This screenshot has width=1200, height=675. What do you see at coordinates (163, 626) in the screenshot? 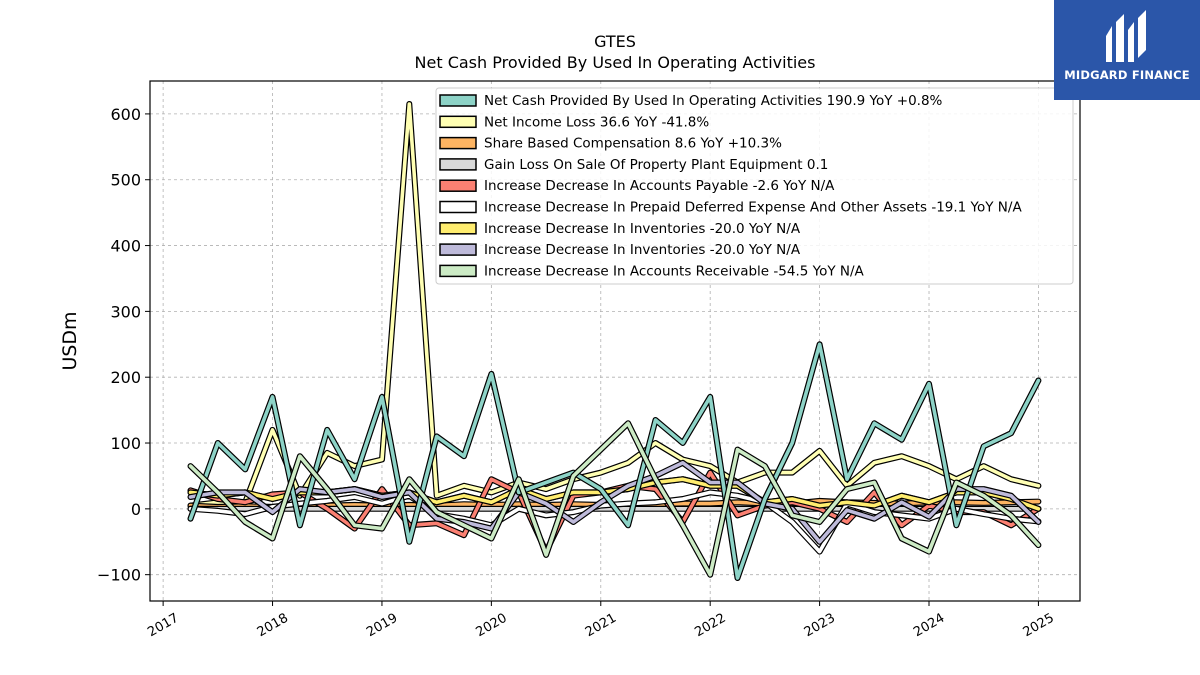
I see `x-tick-label: 2017` at bounding box center [163, 626].